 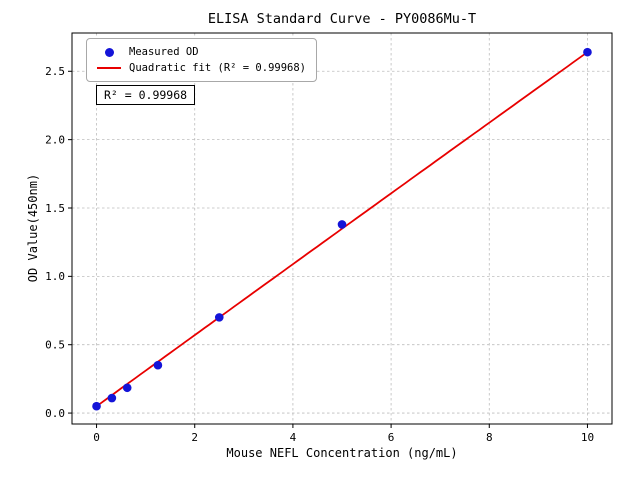 I want to click on fit-line-marker-icon, so click(x=109, y=68).